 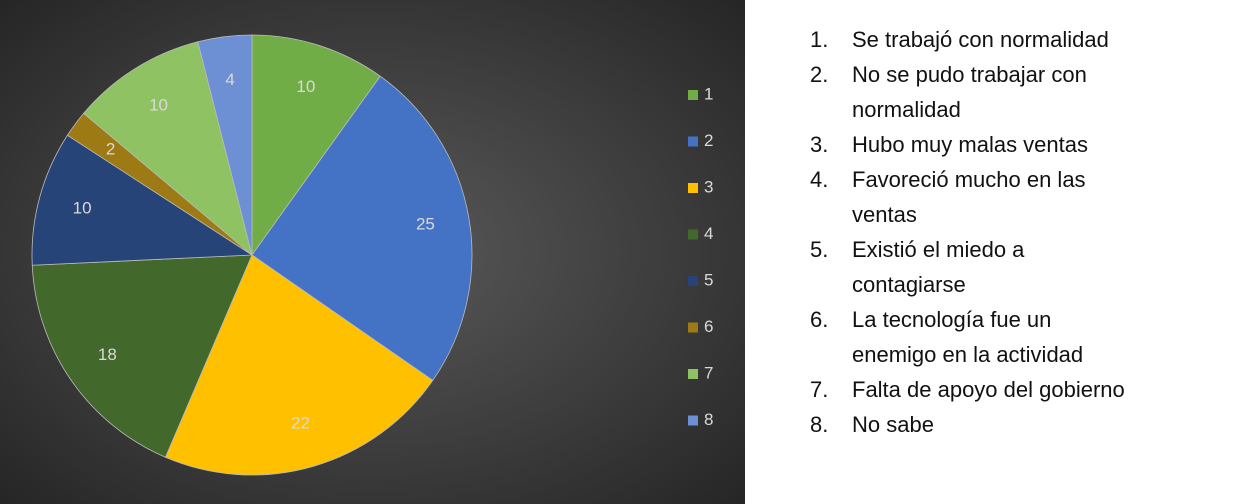 What do you see at coordinates (968, 354) in the screenshot?
I see `item-line: enemigo en la actividad` at bounding box center [968, 354].